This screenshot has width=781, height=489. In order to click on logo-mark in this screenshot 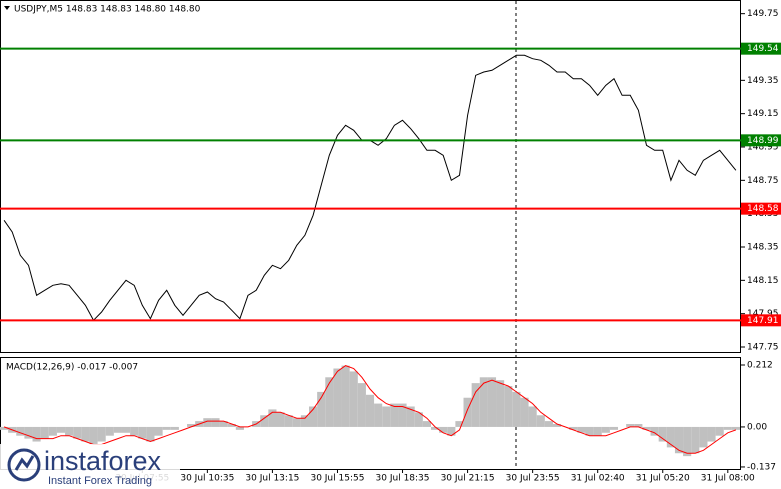, I will do `click(24, 463)`.